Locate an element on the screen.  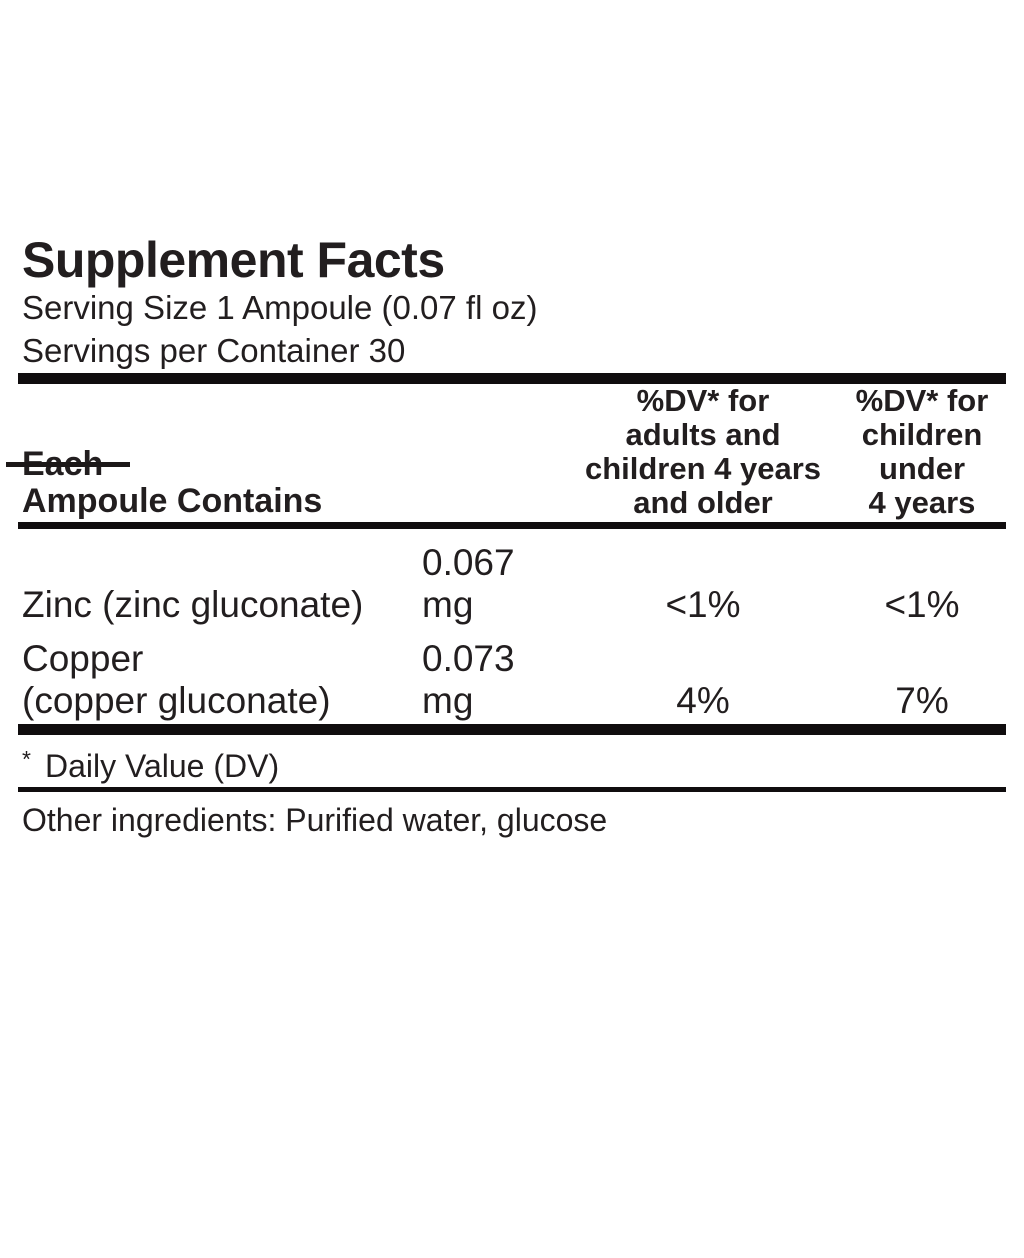
header-ingredient-column: Each Ampoule Contains is located at coordinates (172, 482).